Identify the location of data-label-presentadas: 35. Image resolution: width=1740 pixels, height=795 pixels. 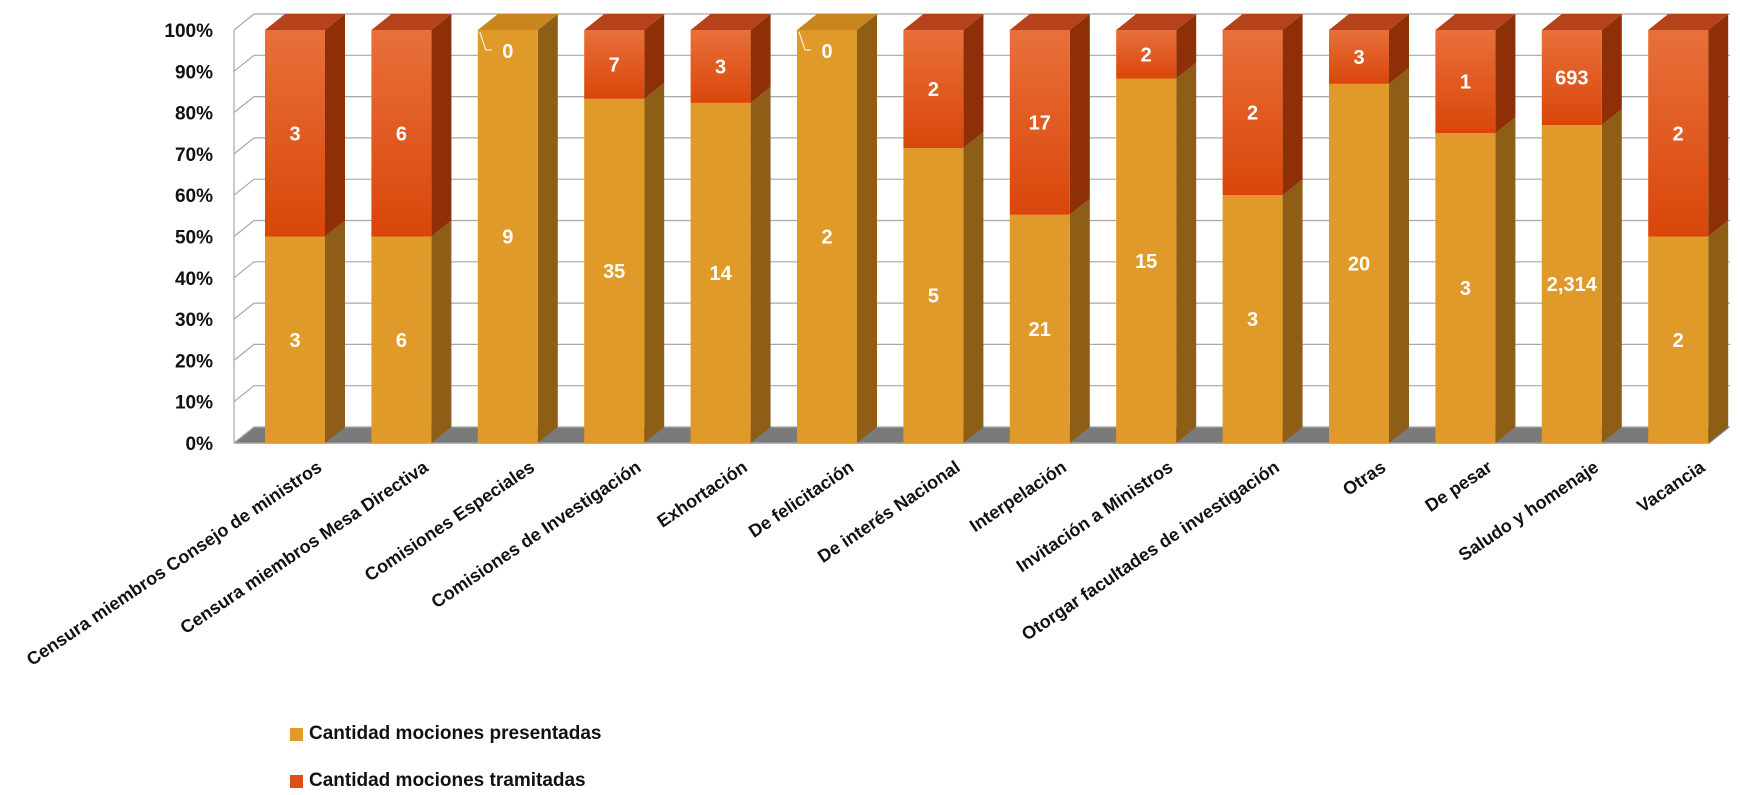
(614, 272).